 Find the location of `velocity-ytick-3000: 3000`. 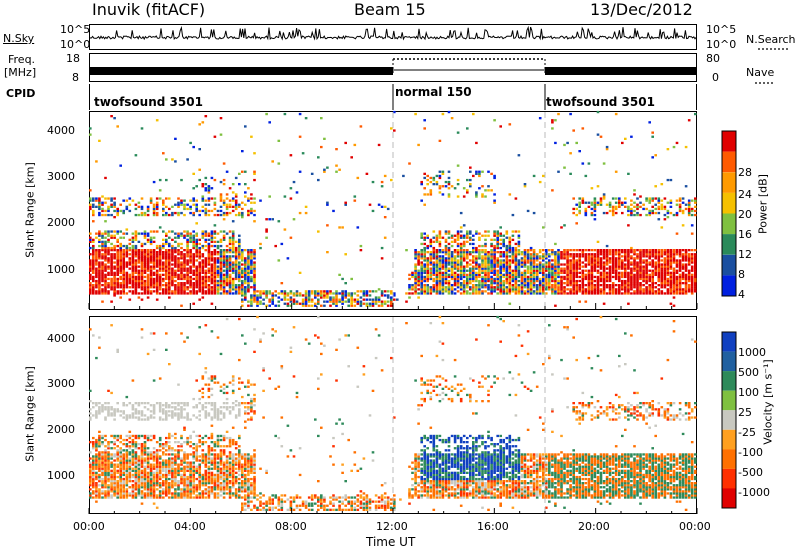

velocity-ytick-3000: 3000 is located at coordinates (61, 383).